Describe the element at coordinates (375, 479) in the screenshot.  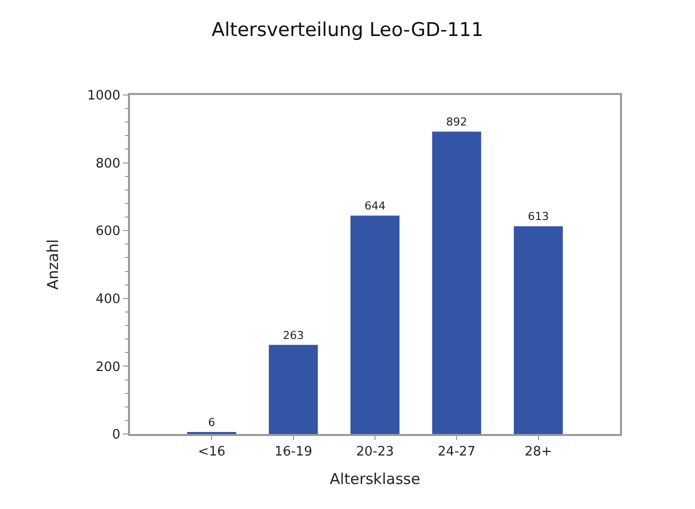
I see `x-axis-title: Altersklasse` at that location.